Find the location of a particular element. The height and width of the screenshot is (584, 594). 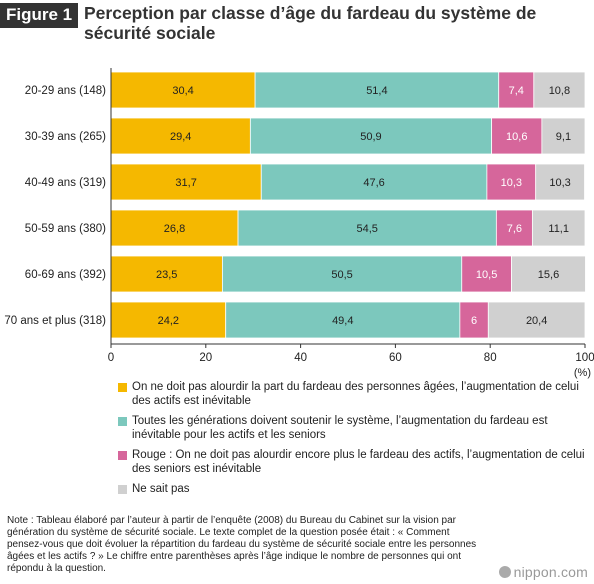

data-label: 10,6 is located at coordinates (516, 137).